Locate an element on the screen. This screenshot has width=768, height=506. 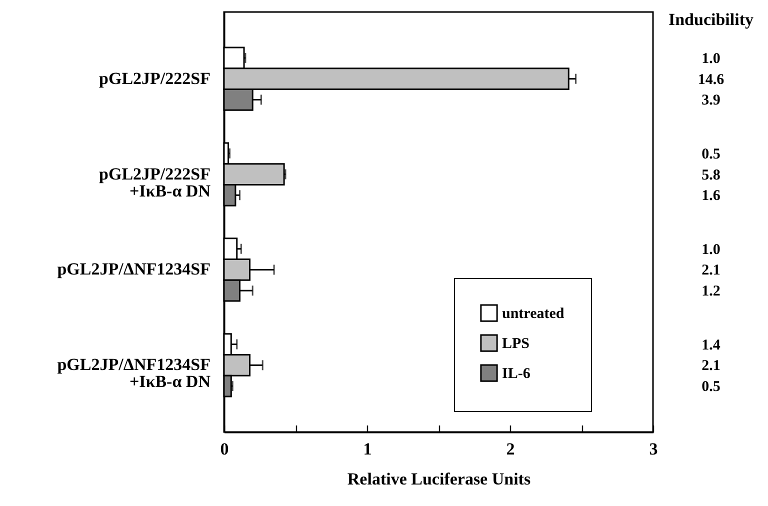
text: 3.9 is located at coordinates (711, 100).